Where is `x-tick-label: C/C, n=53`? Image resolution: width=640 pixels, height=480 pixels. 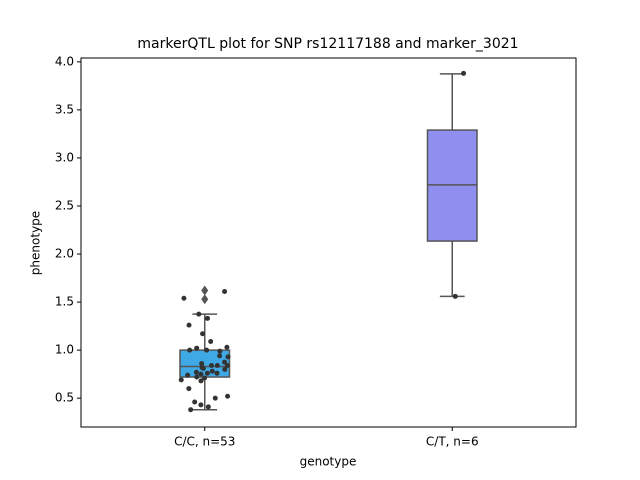 x-tick-label: C/C, n=53 is located at coordinates (204, 442).